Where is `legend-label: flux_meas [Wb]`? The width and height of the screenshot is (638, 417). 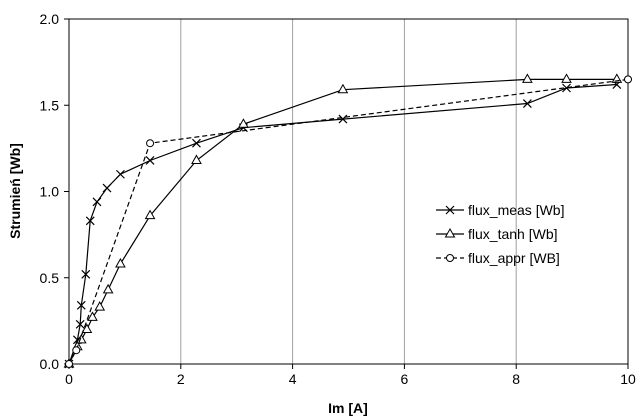 legend-label: flux_meas [Wb] is located at coordinates (516, 210).